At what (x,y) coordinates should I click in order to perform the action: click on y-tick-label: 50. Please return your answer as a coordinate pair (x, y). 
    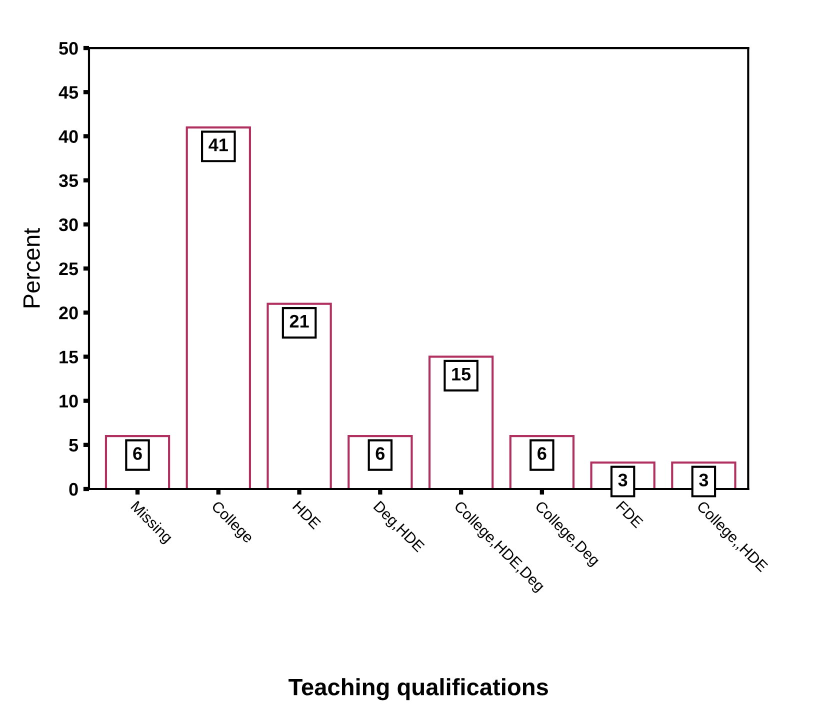
    Looking at the image, I should click on (68, 48).